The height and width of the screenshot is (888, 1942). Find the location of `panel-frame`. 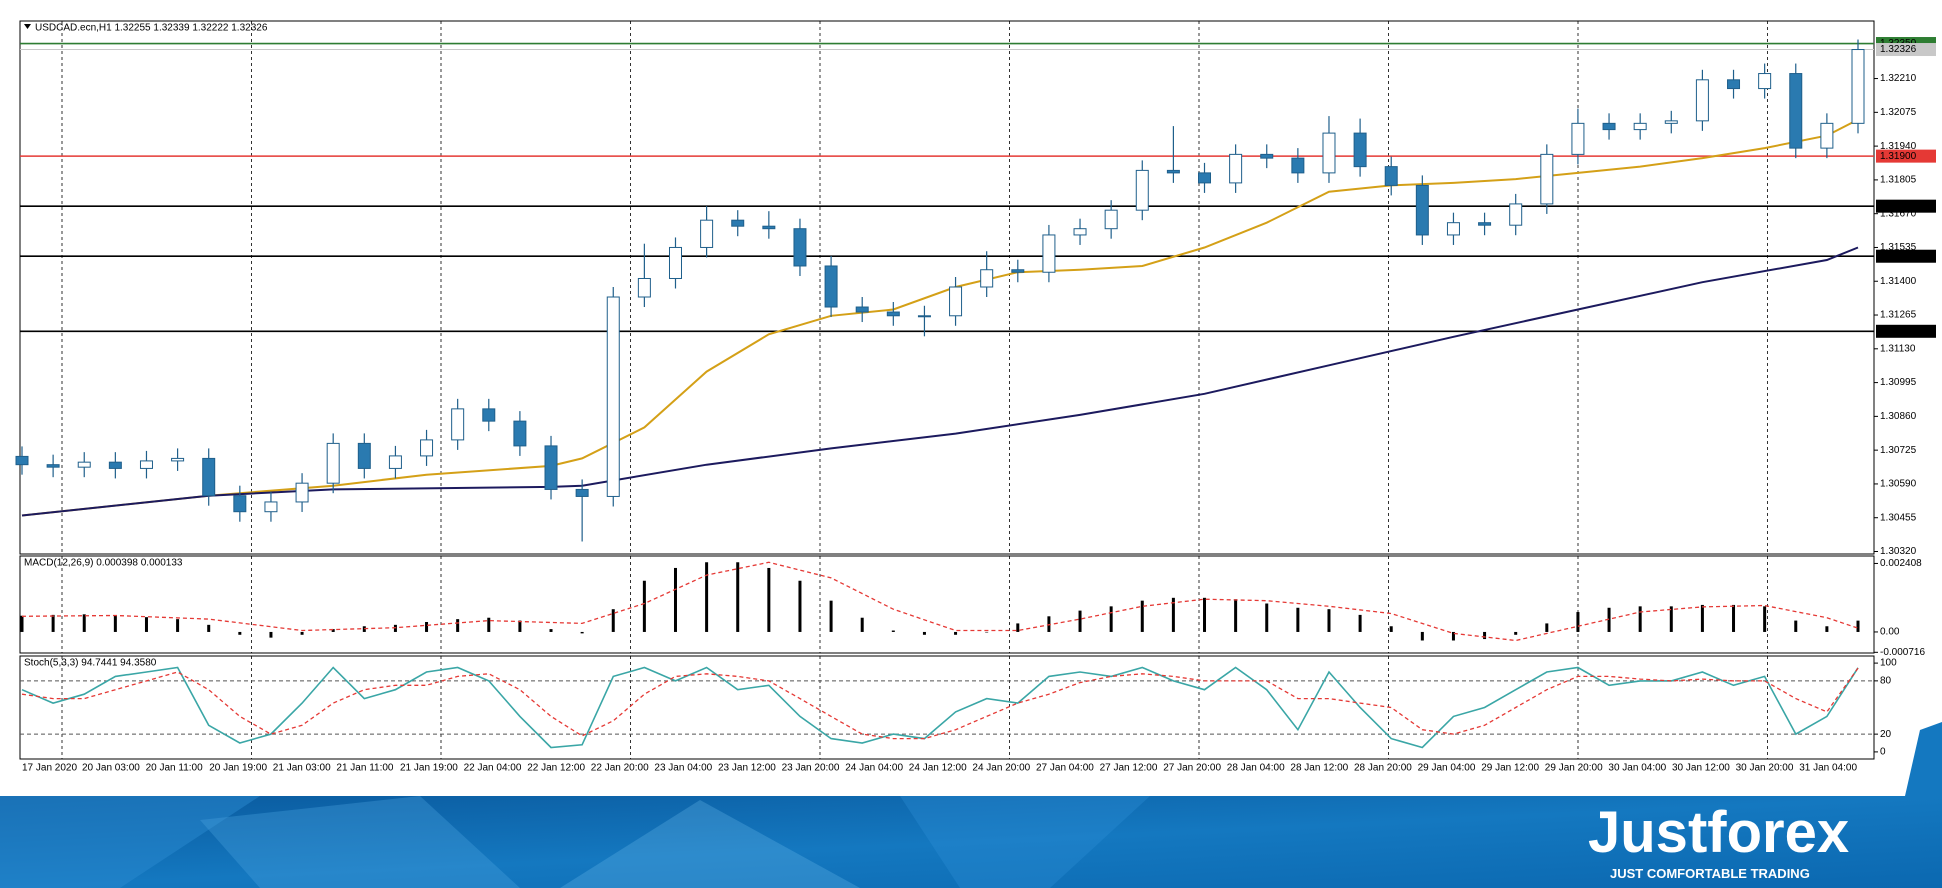

panel-frame is located at coordinates (947, 604).